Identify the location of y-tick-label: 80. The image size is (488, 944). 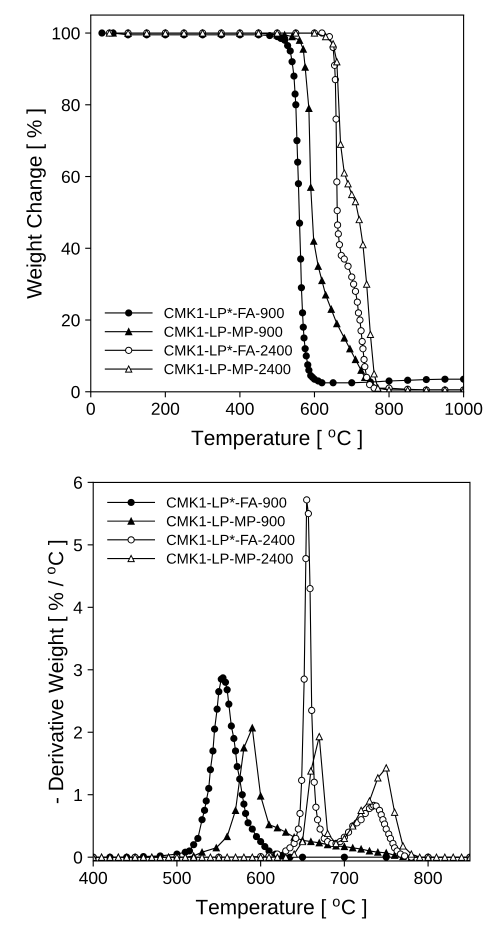
(71, 105).